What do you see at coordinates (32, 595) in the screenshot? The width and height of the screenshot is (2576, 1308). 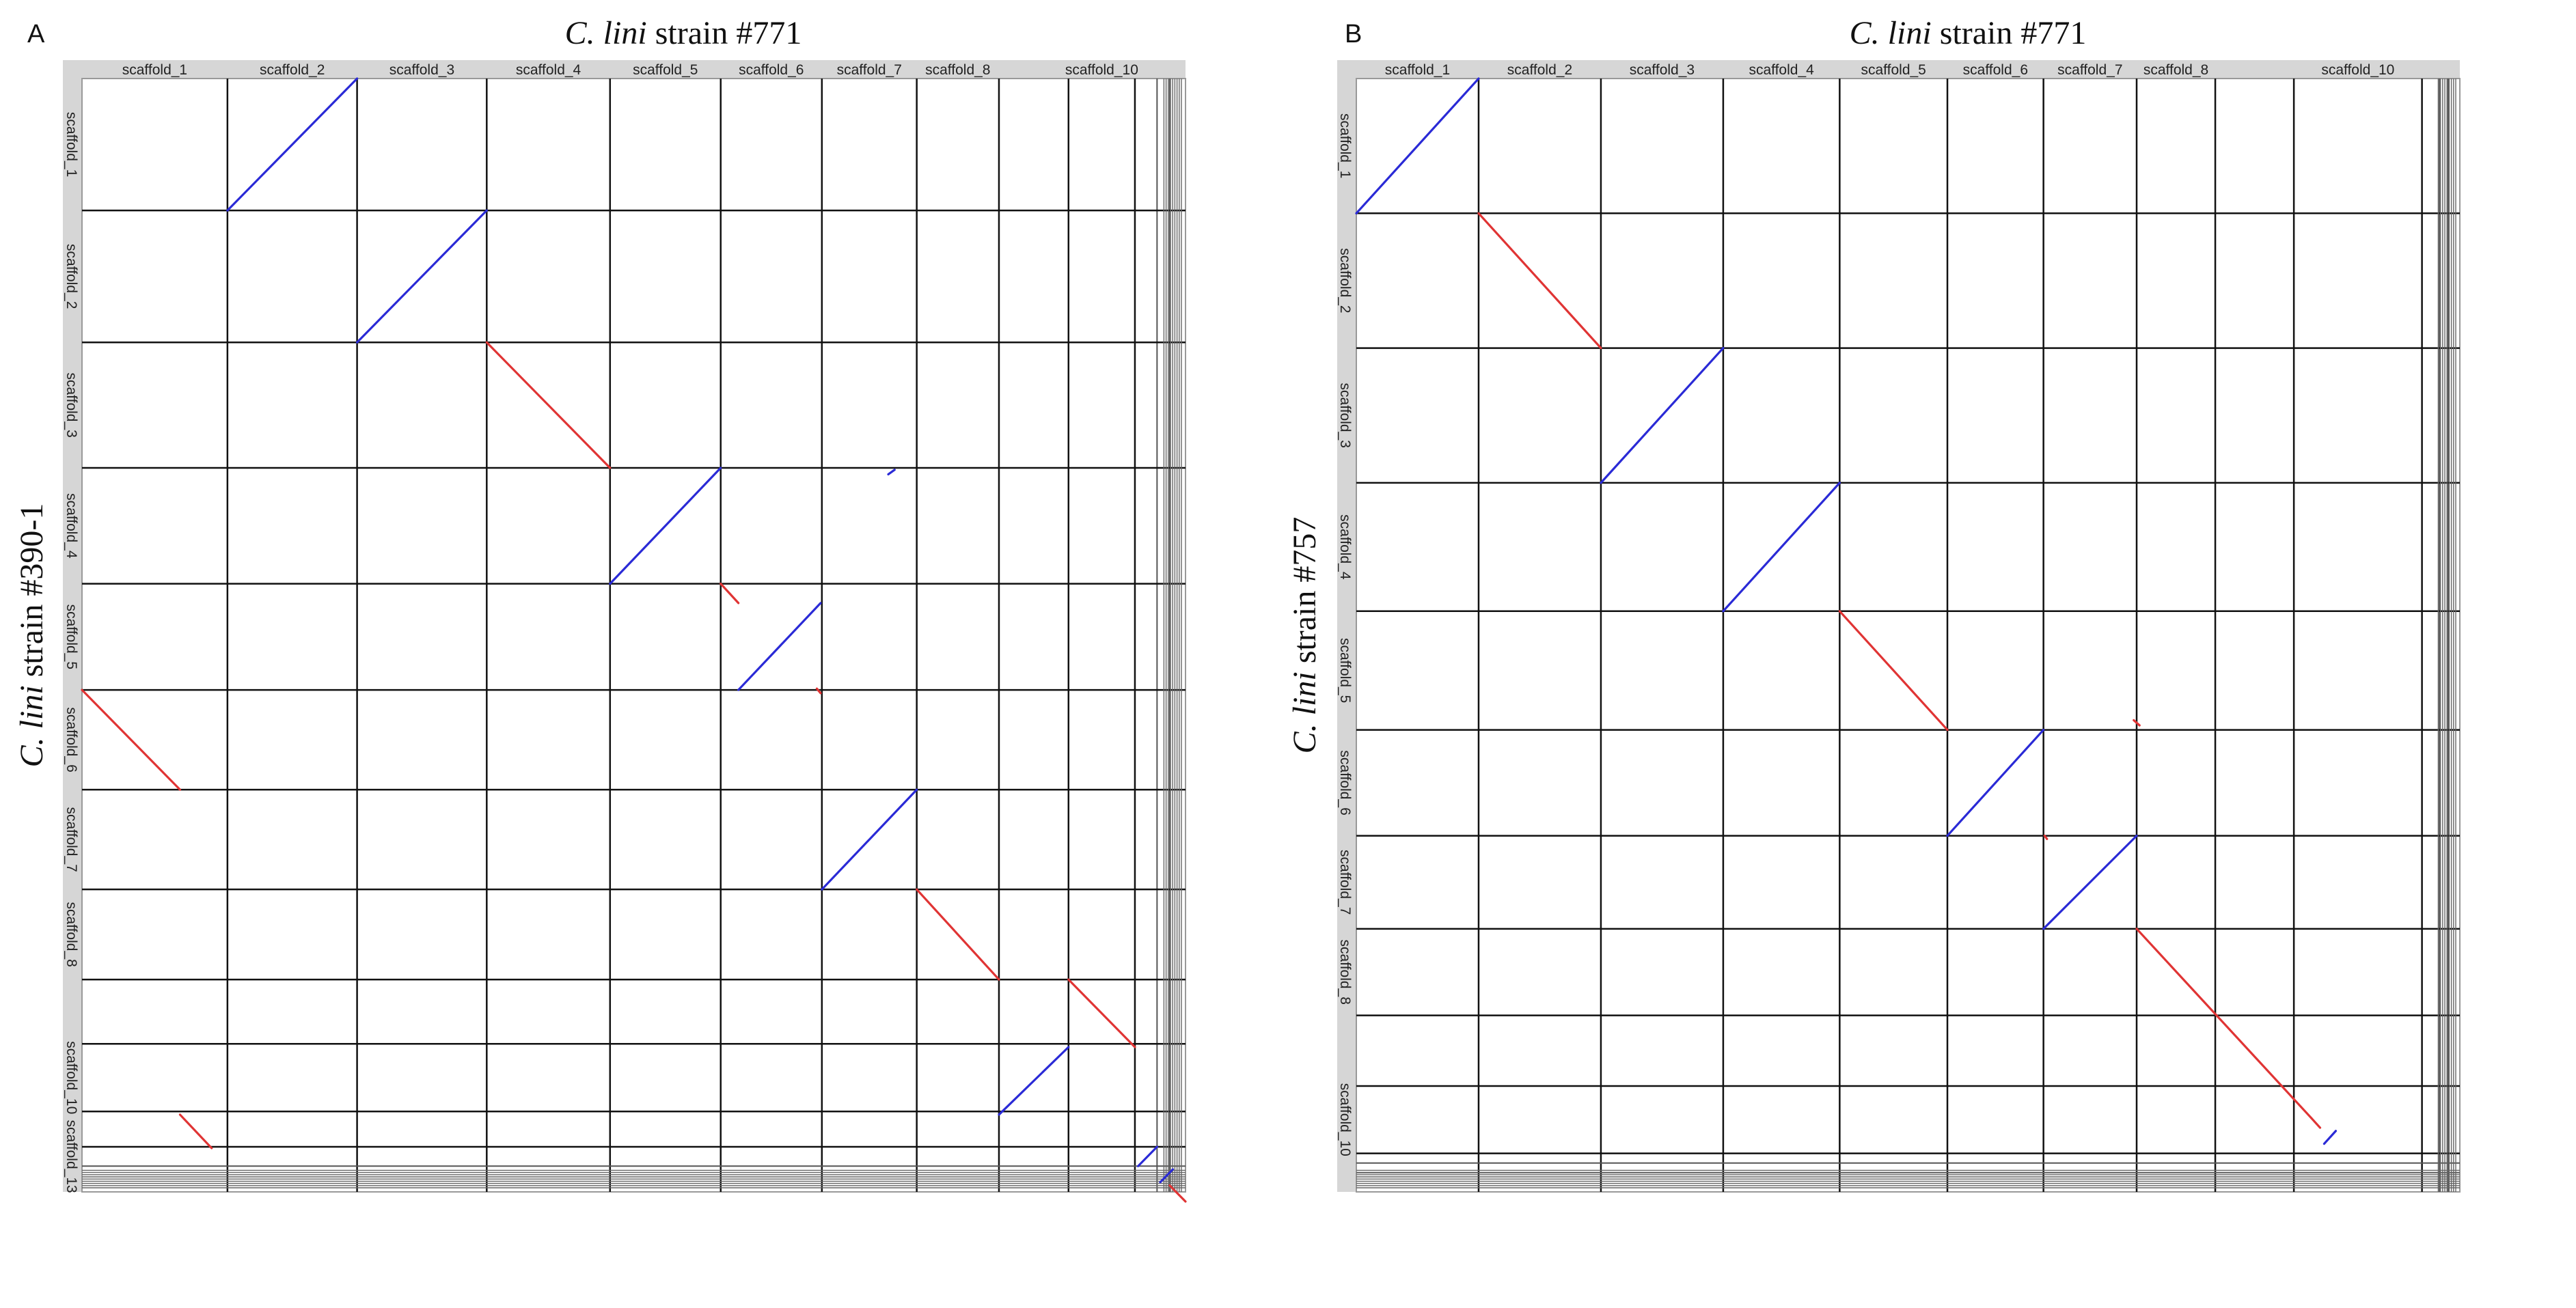 I see `y-axis-title-strain: strain #390-1` at bounding box center [32, 595].